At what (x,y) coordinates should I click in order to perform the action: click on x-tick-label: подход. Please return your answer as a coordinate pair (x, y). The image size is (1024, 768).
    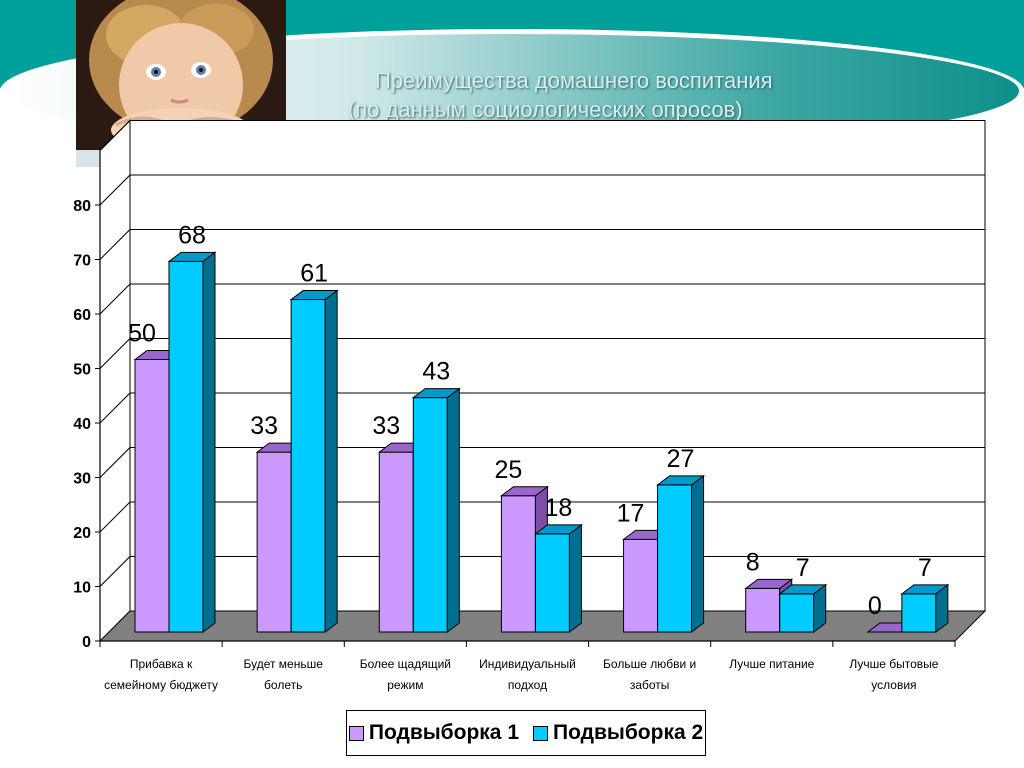
    Looking at the image, I should click on (527, 685).